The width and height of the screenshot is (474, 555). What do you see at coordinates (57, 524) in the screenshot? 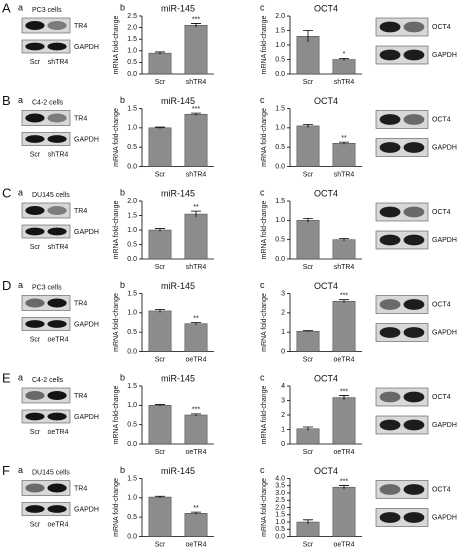
I see `lane-label: oeTR4` at bounding box center [57, 524].